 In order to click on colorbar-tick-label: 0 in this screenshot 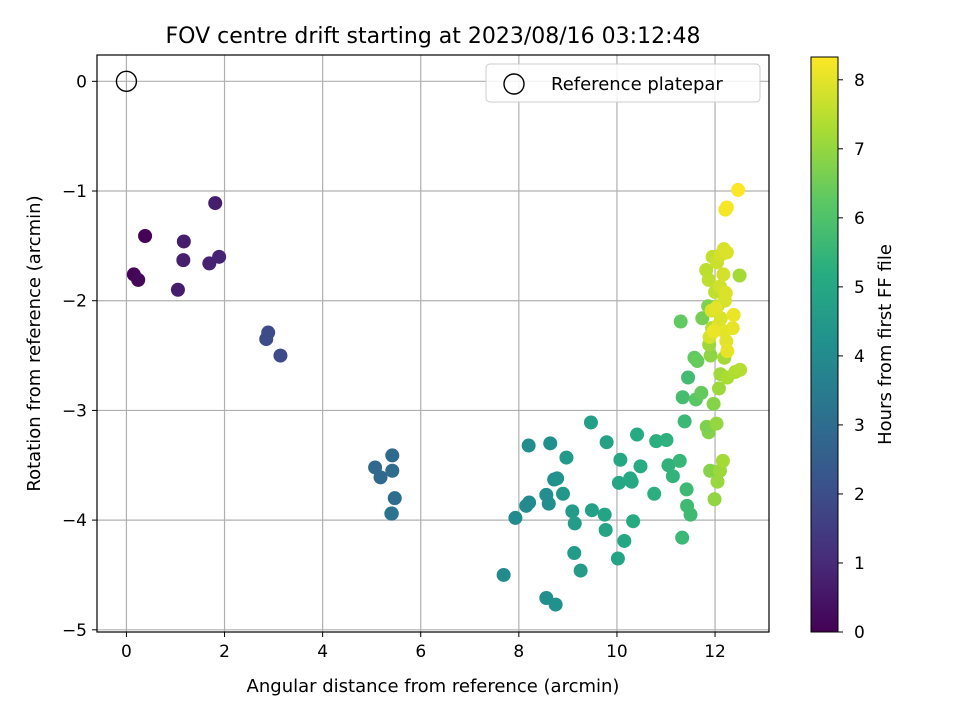, I will do `click(859, 633)`.